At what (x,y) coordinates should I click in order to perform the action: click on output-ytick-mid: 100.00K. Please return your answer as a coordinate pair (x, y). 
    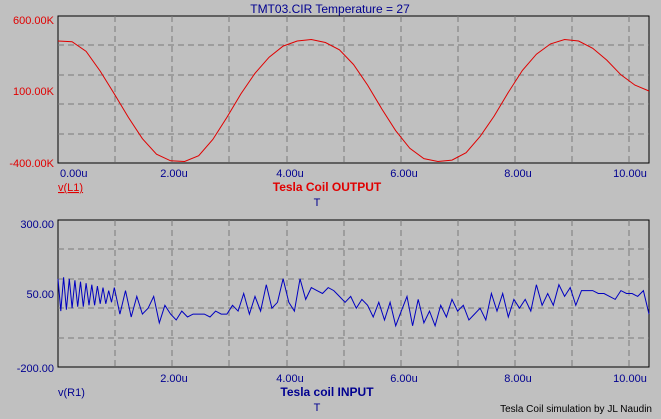
    Looking at the image, I should click on (34, 92).